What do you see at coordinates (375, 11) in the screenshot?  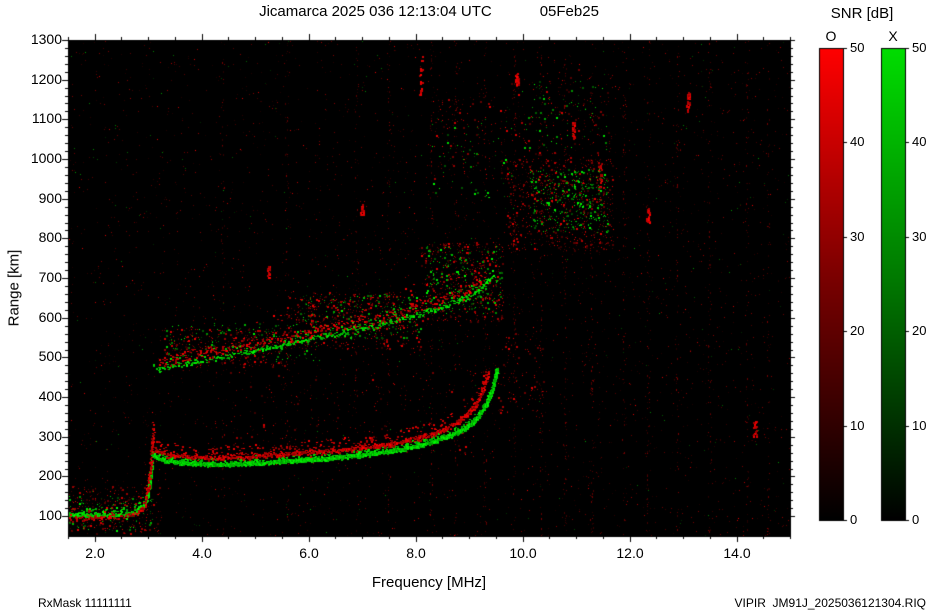 I see `chart-title: Jicamarca 2025 036 12:13:04 UTC` at bounding box center [375, 11].